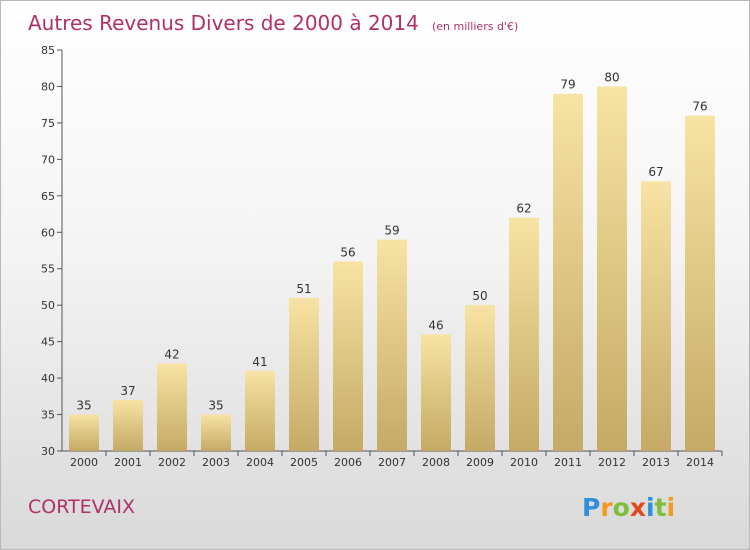  What do you see at coordinates (479, 296) in the screenshot?
I see `data-label-2009: 50` at bounding box center [479, 296].